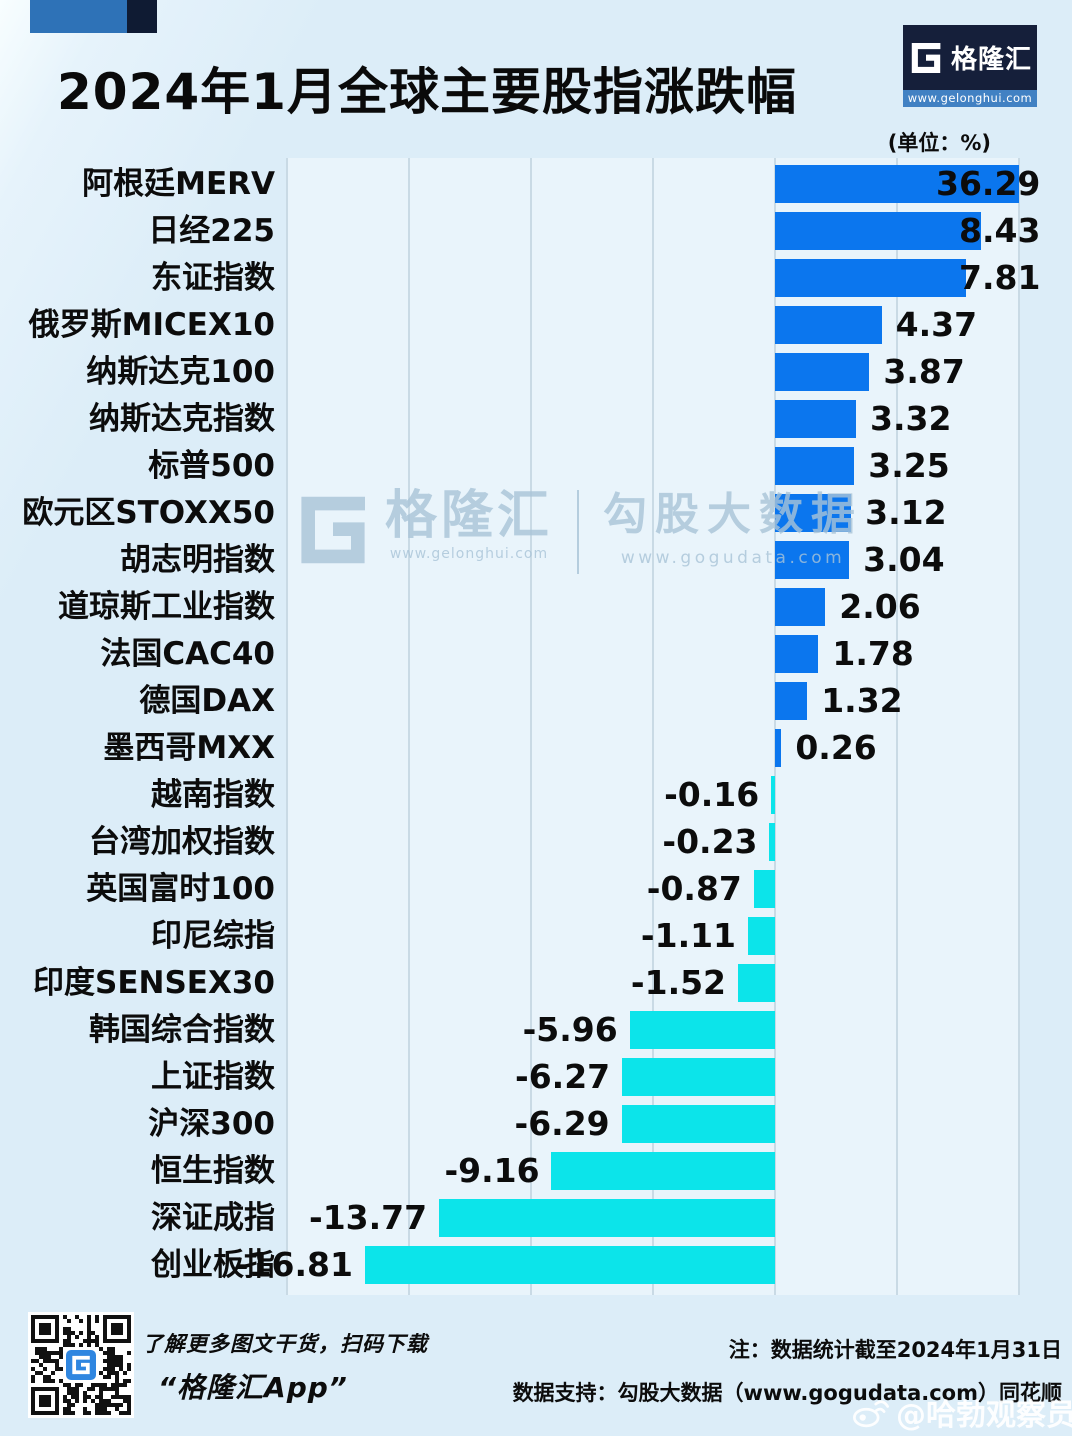 This screenshot has height=1436, width=1072. What do you see at coordinates (182, 419) in the screenshot?
I see `row-label: 纳斯达克指数` at bounding box center [182, 419].